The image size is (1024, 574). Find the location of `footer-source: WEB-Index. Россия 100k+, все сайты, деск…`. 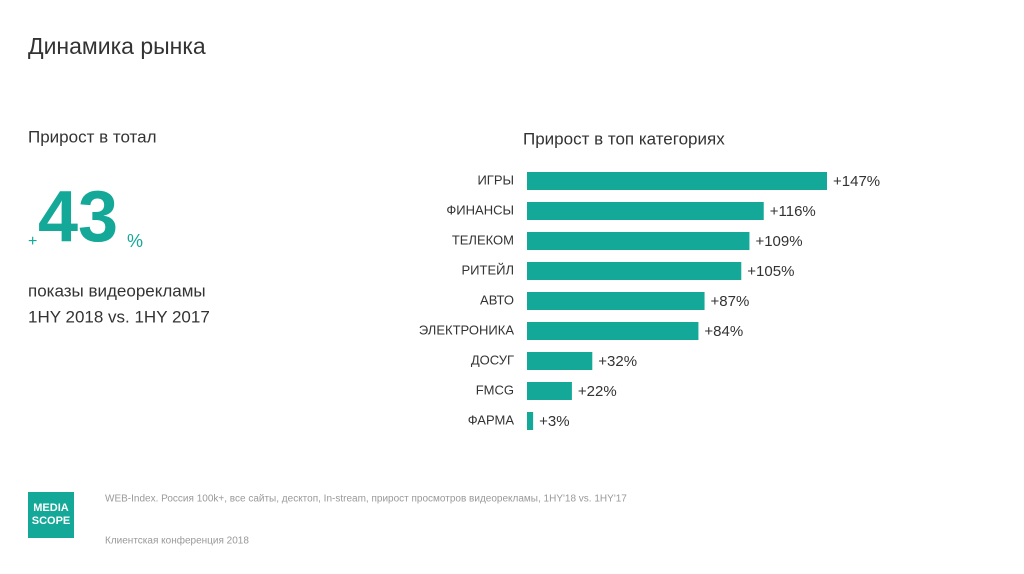

footer-source: WEB-Index. Россия 100k+, все сайты, деск… is located at coordinates (366, 499).